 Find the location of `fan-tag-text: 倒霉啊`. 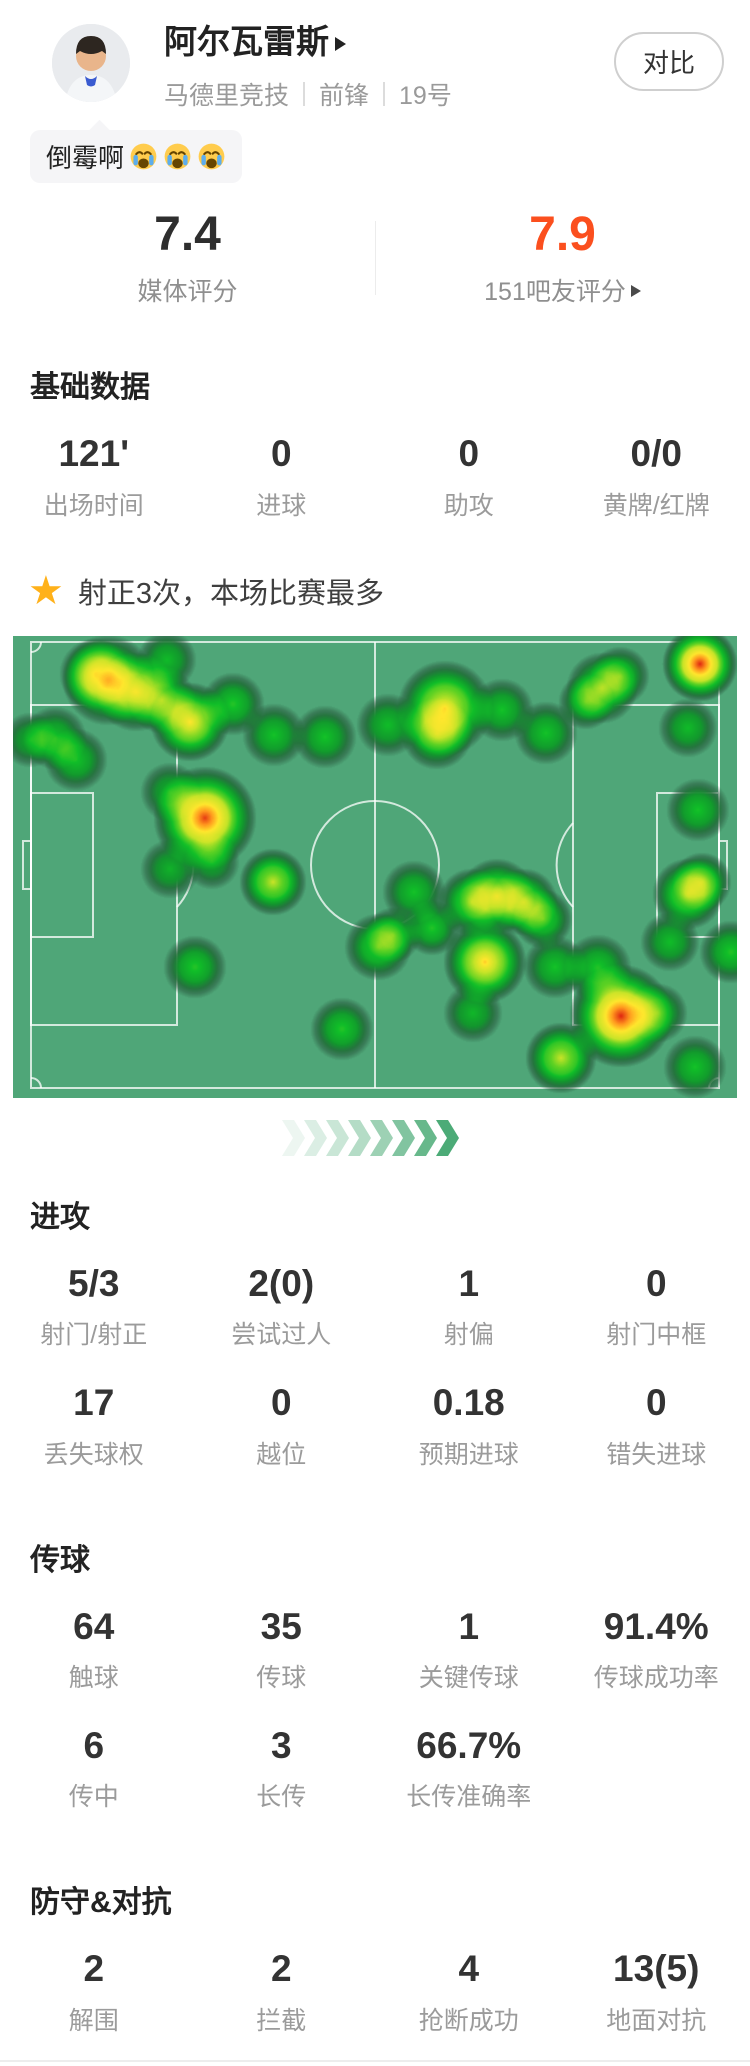

fan-tag-text: 倒霉啊 is located at coordinates (85, 158).